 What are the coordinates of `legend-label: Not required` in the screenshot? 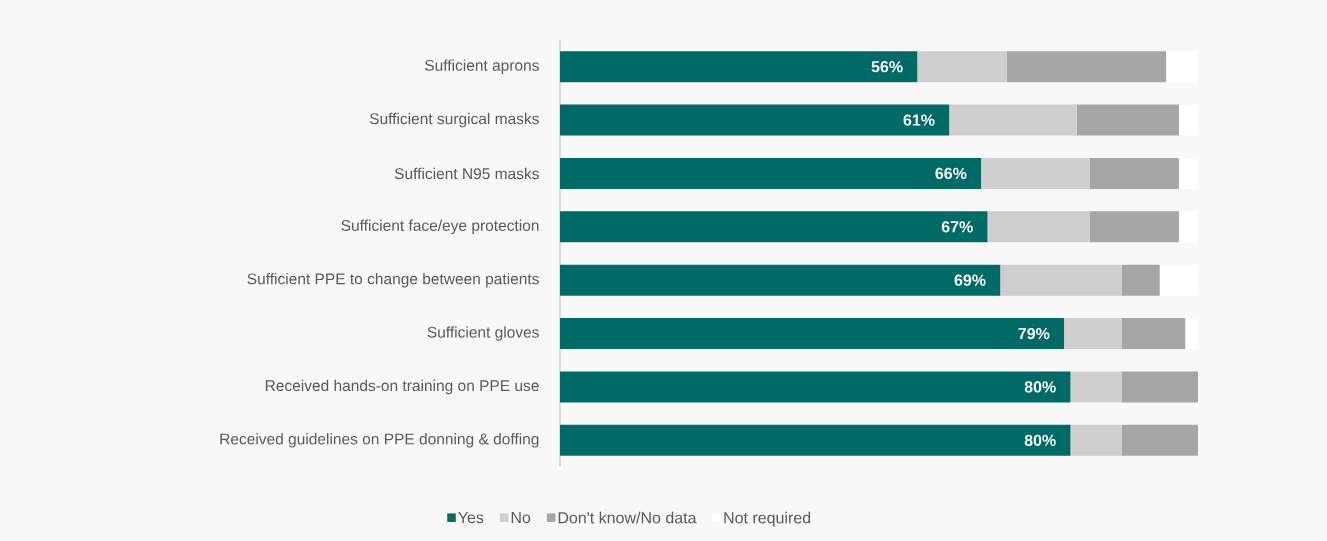 It's located at (767, 519).